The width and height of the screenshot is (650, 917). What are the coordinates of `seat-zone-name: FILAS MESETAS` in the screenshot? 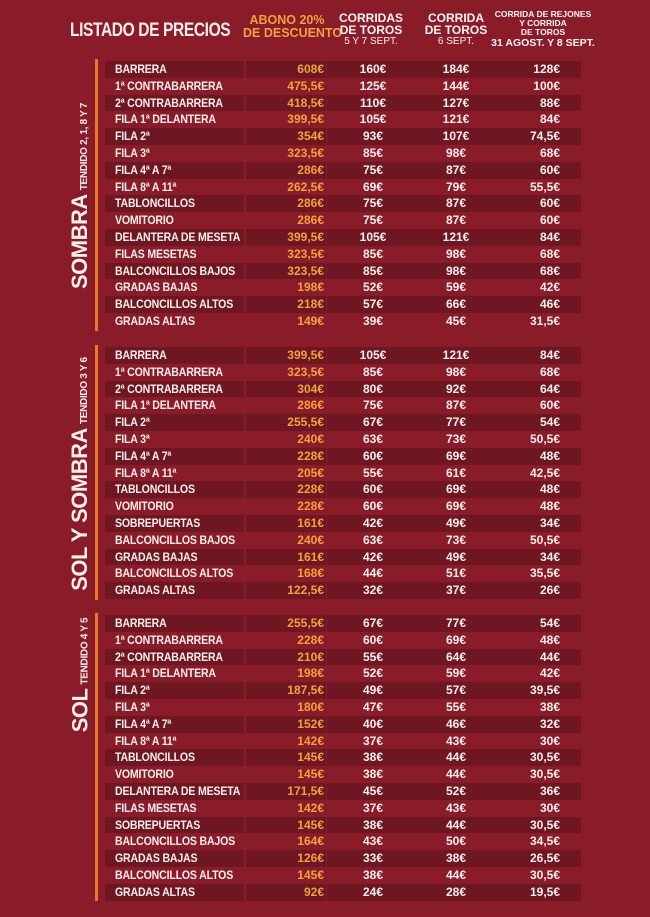 It's located at (156, 807).